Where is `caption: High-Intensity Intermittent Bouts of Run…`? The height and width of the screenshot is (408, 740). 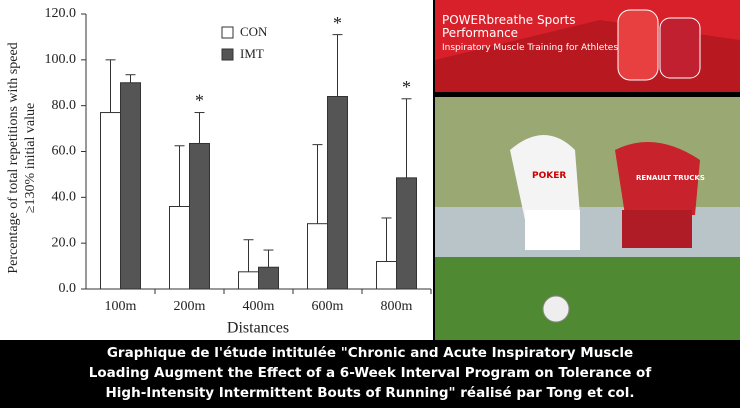
caption: High-Intensity Intermittent Bouts of Run… is located at coordinates (370, 393).